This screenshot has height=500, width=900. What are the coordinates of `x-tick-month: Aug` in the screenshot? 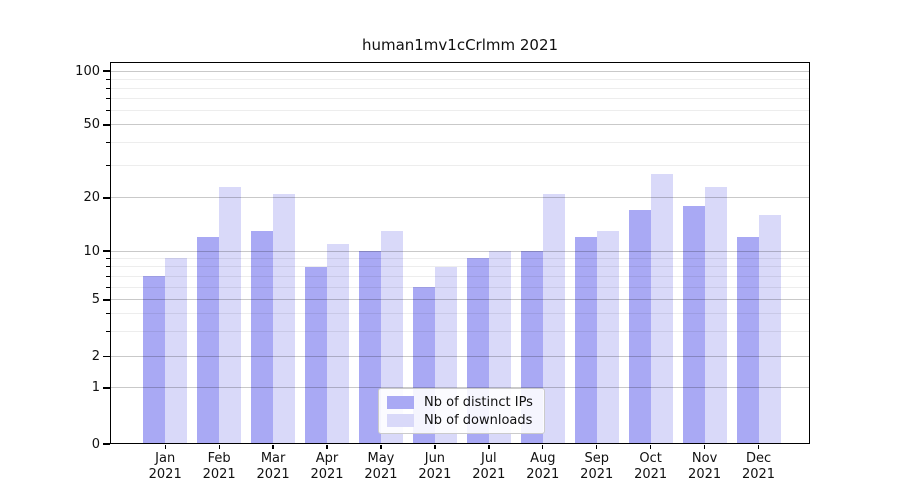 It's located at (543, 458).